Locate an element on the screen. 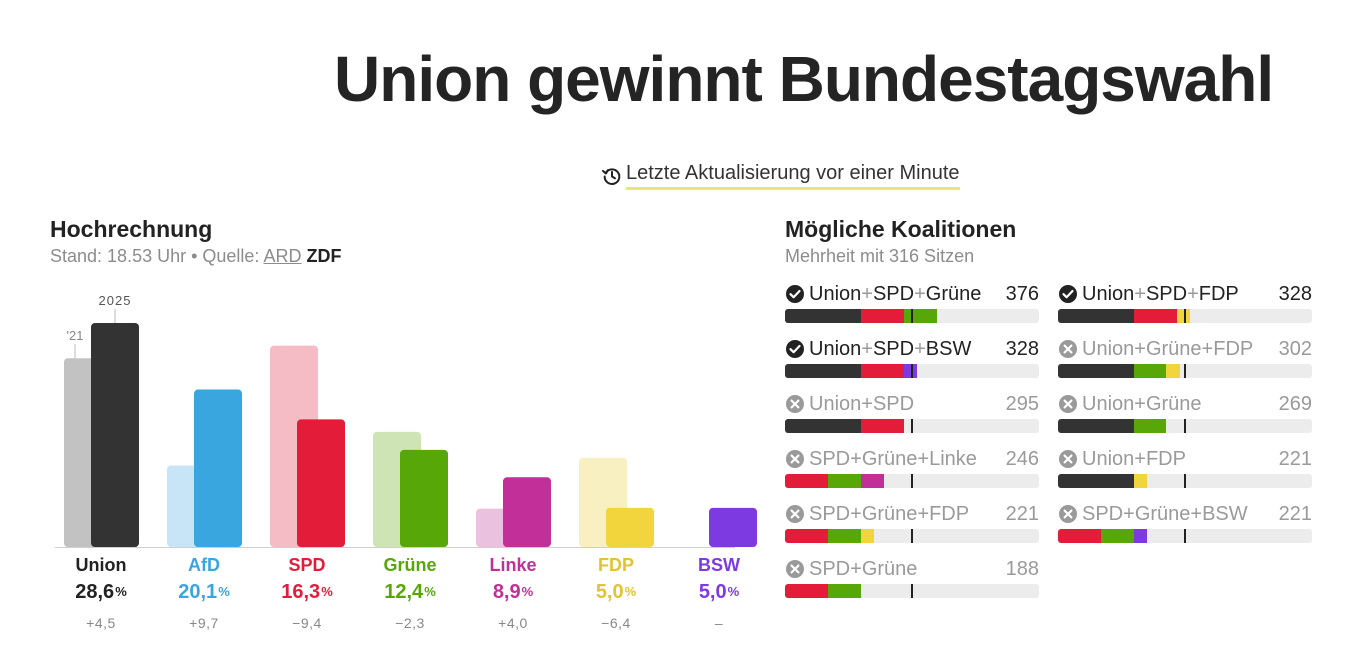  coalition-union-spd: Union+SPD 295 is located at coordinates (912, 412).